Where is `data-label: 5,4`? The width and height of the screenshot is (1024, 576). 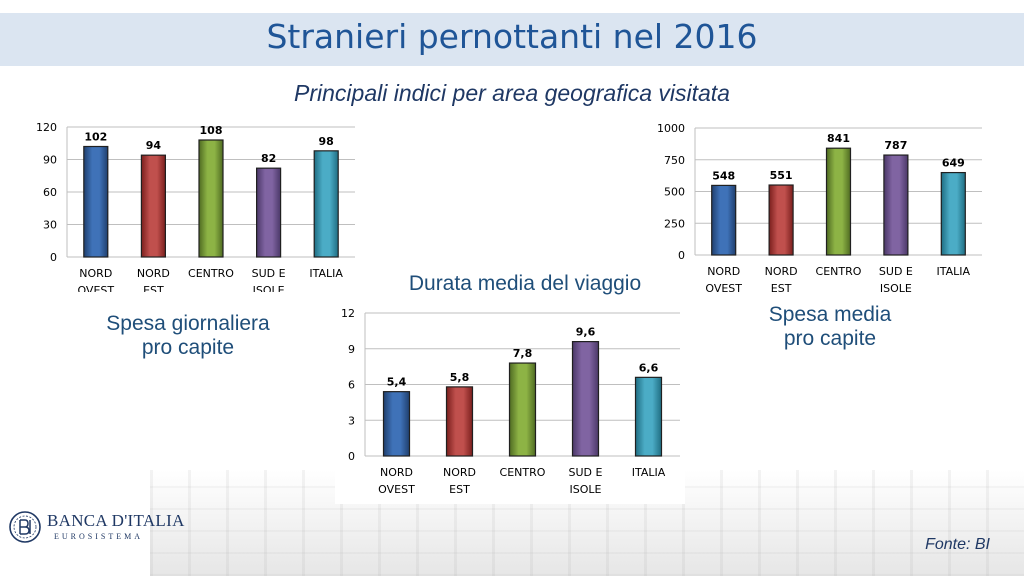 data-label: 5,4 is located at coordinates (397, 382).